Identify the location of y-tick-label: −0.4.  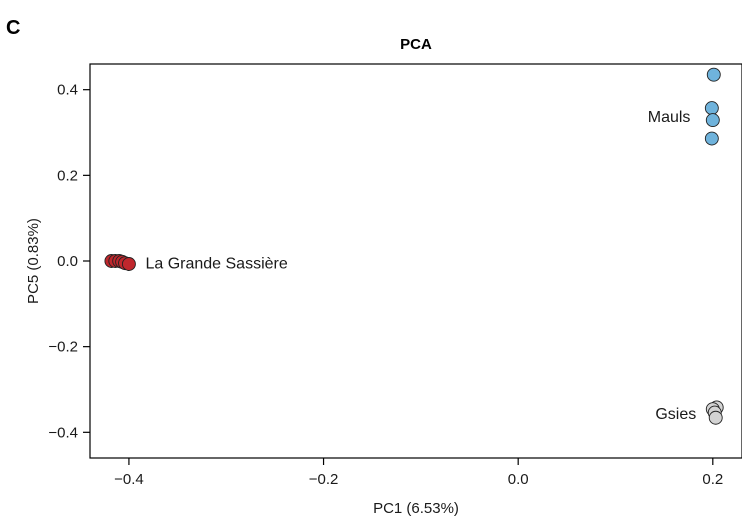
(63, 432).